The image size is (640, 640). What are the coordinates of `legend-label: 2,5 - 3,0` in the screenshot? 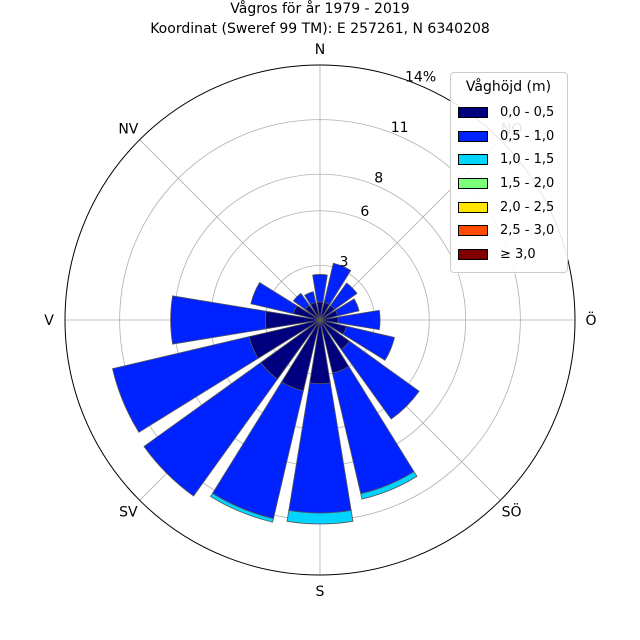 It's located at (527, 231).